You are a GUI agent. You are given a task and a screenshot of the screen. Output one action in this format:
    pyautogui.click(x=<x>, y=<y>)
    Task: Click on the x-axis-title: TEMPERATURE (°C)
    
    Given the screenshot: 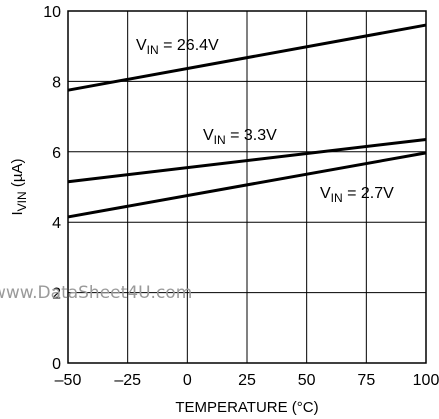 What is the action you would take?
    pyautogui.click(x=246, y=407)
    